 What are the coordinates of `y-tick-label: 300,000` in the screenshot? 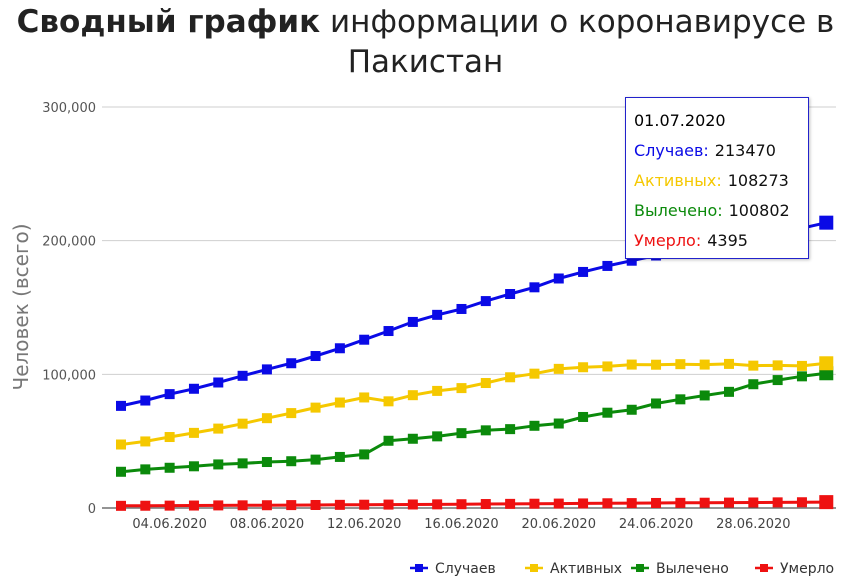 It's located at (69, 108).